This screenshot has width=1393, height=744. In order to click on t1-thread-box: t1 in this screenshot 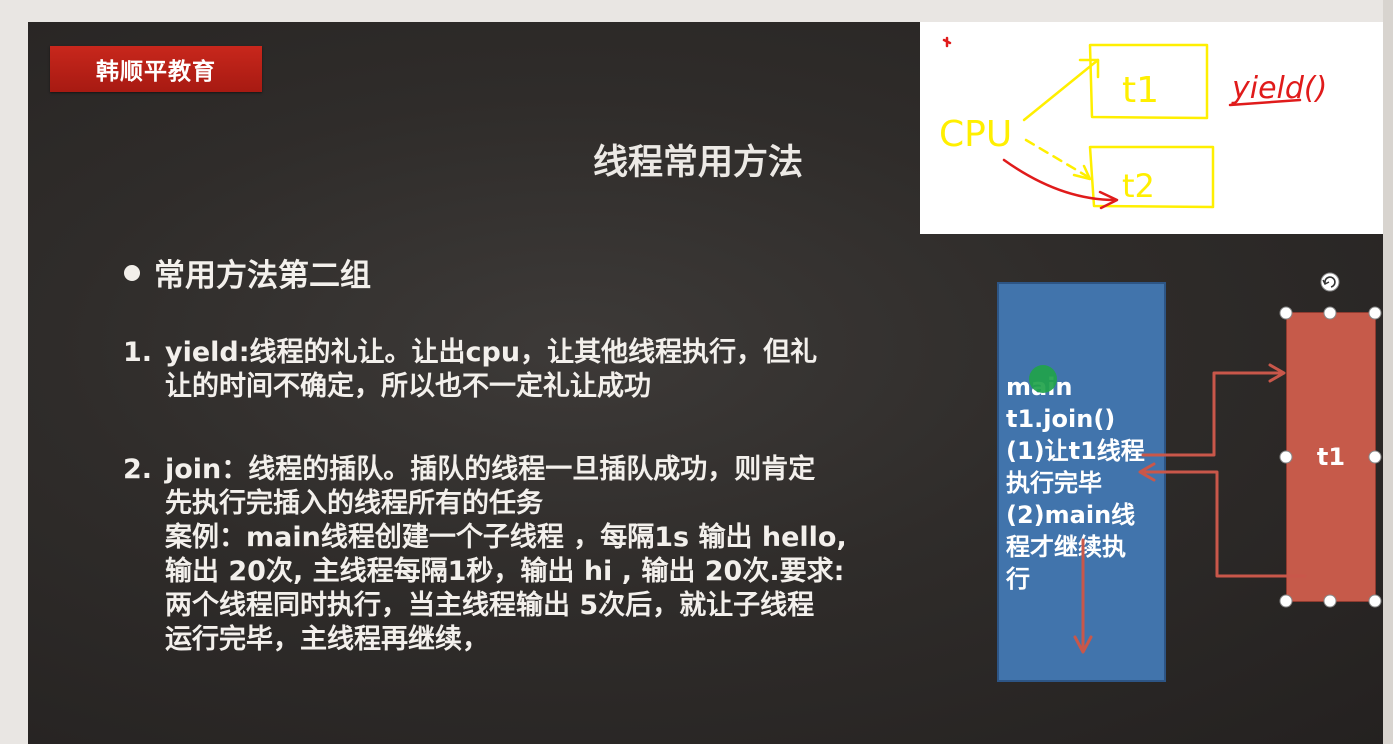, I will do `click(1331, 457)`.